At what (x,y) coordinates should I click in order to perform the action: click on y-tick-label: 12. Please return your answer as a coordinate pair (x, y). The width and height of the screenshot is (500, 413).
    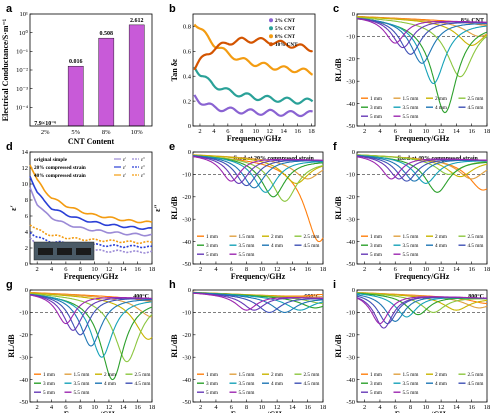
    Looking at the image, I should click on (25, 168).